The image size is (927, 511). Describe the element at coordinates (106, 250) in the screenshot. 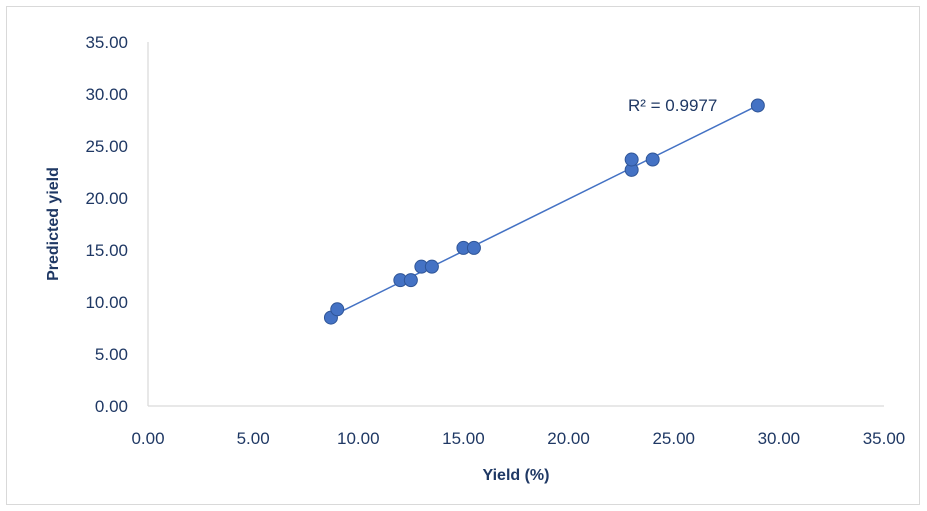

I see `y-tick-label: 15.00` at that location.